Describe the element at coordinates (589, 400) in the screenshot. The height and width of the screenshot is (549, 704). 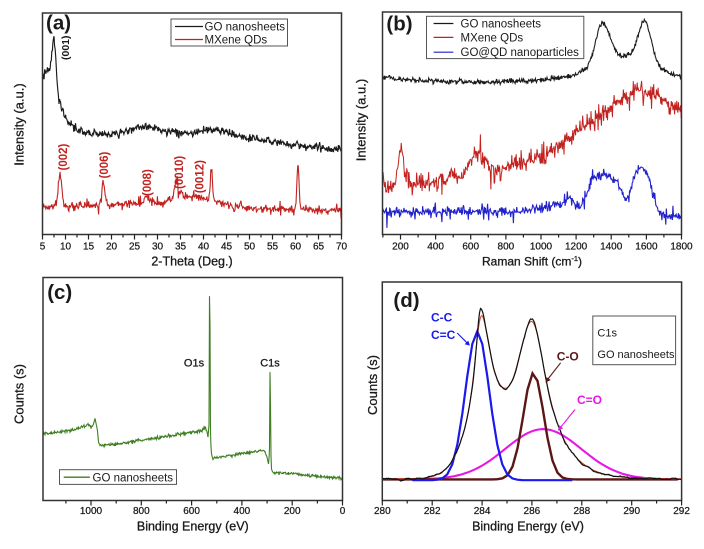
I see `svg-text: C=O` at that location.